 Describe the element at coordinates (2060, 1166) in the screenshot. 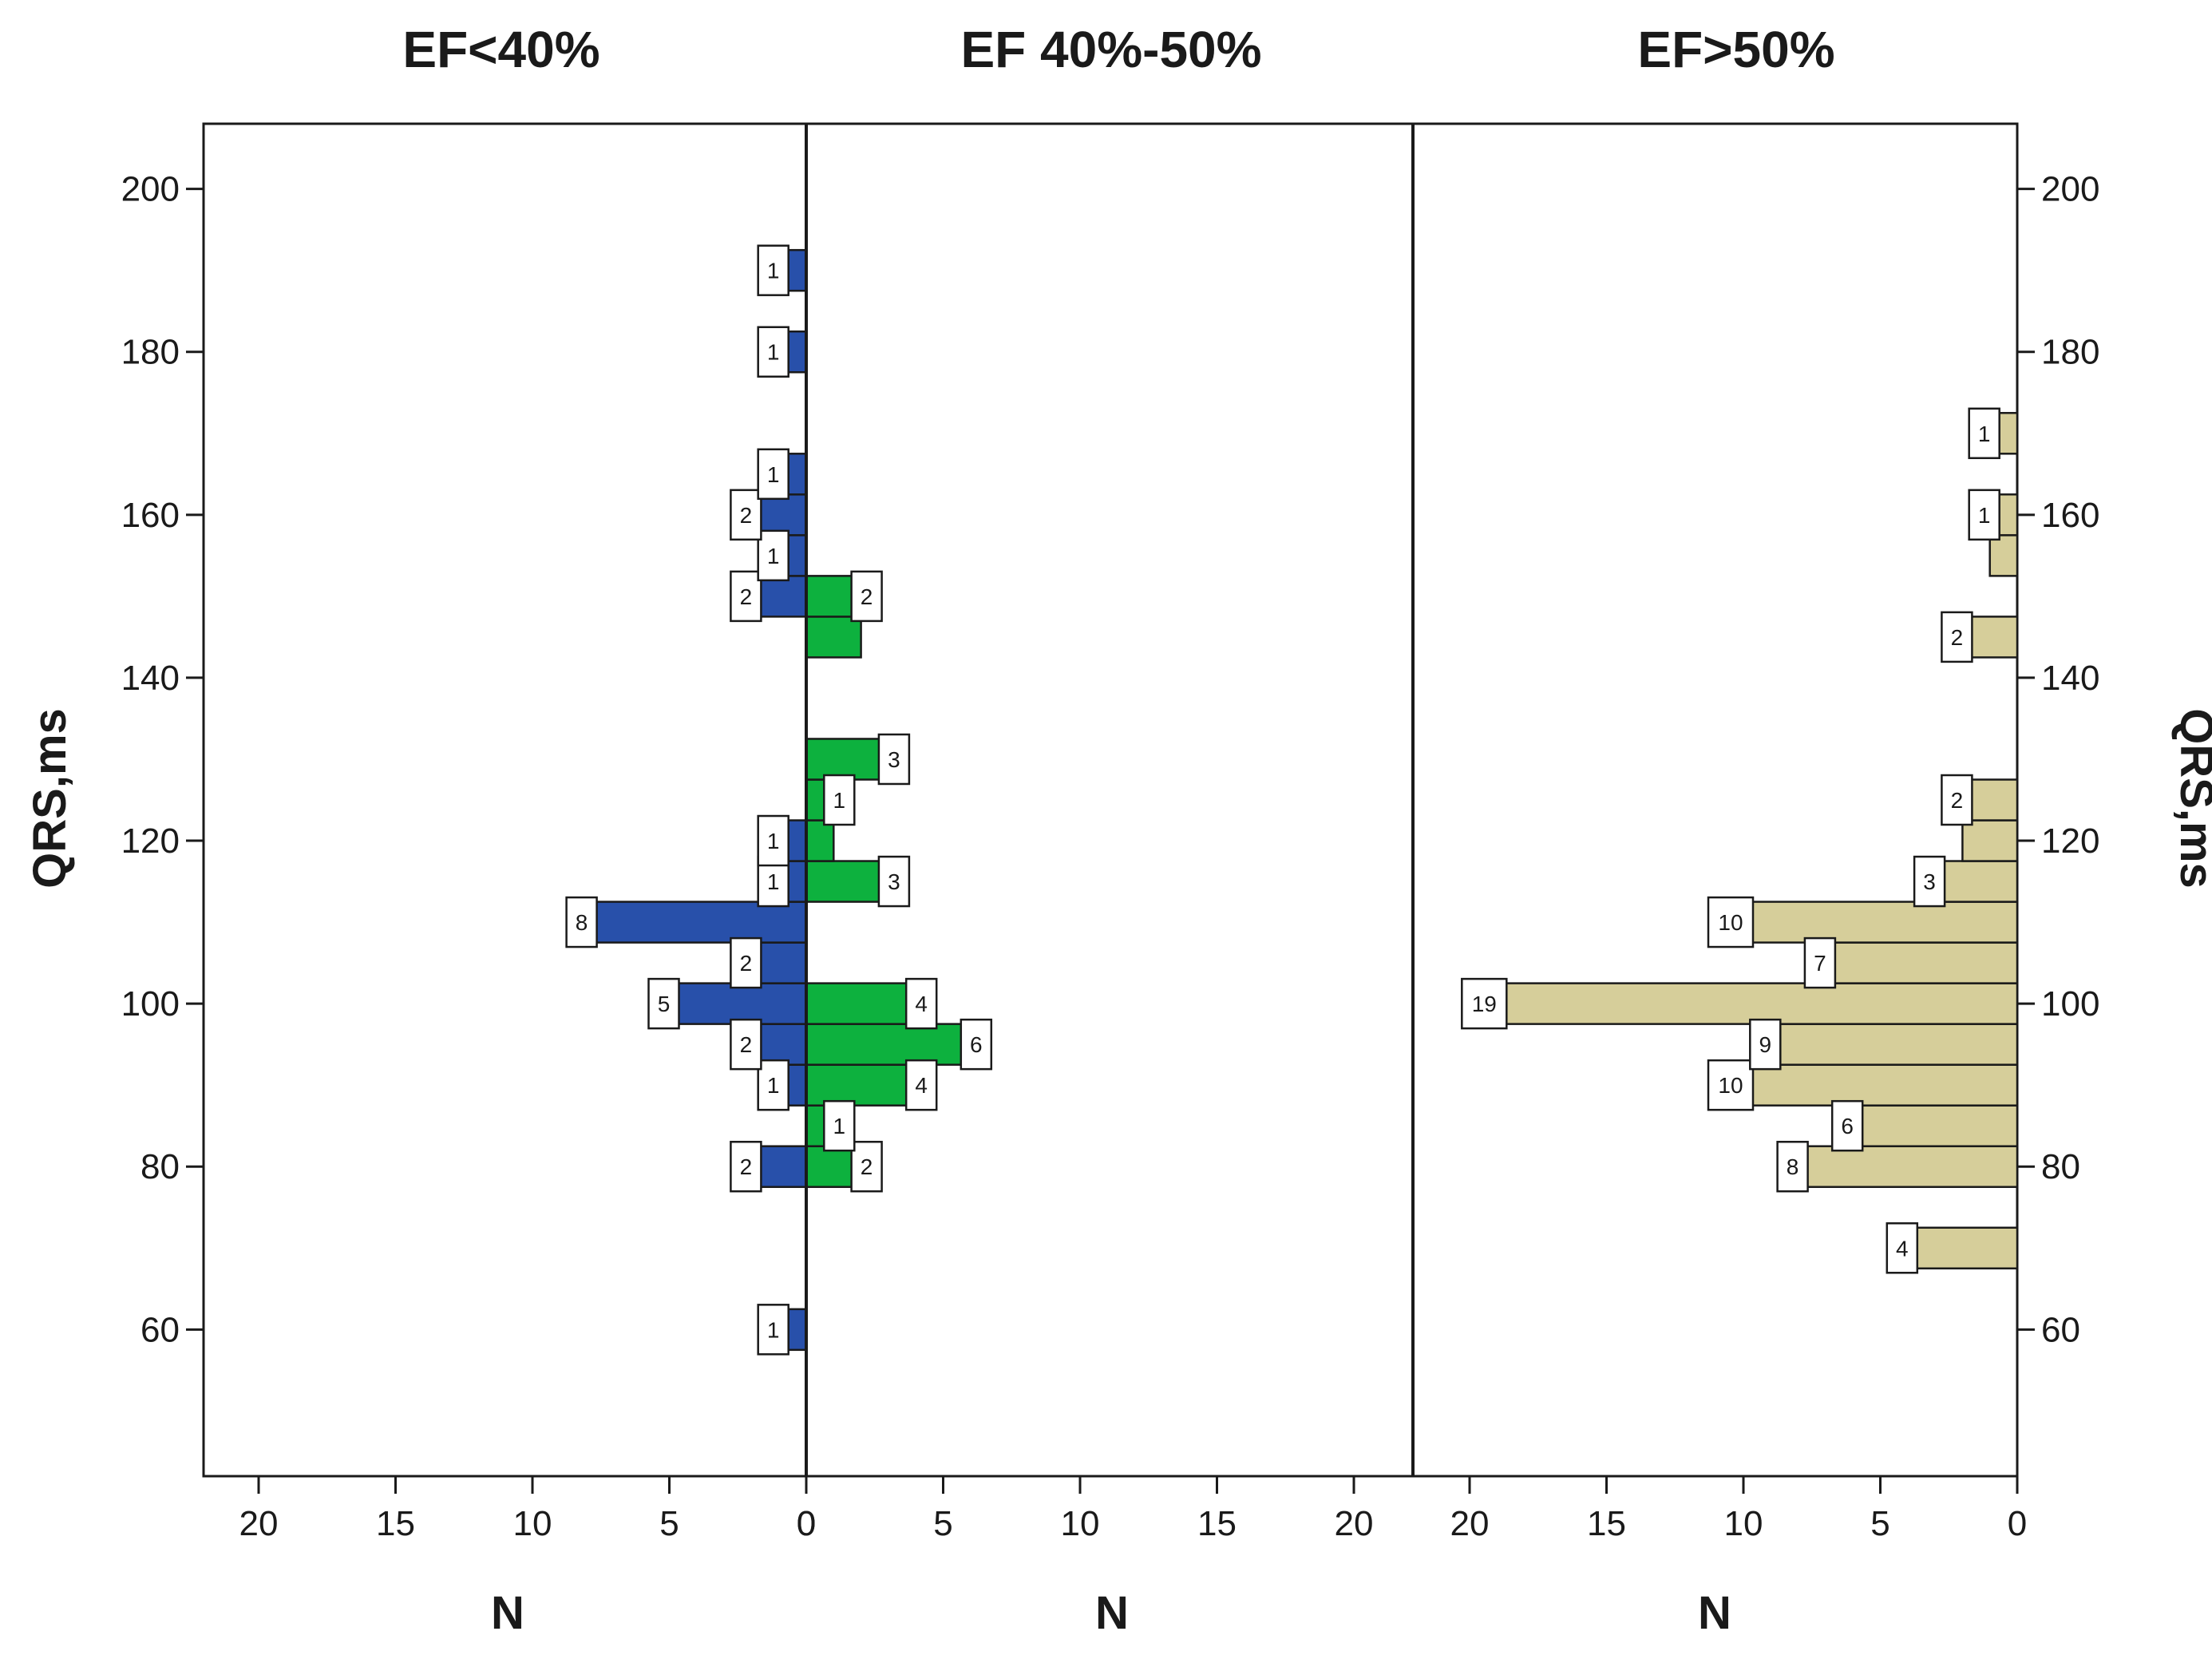

I see `y-tick-label-right: 80` at that location.